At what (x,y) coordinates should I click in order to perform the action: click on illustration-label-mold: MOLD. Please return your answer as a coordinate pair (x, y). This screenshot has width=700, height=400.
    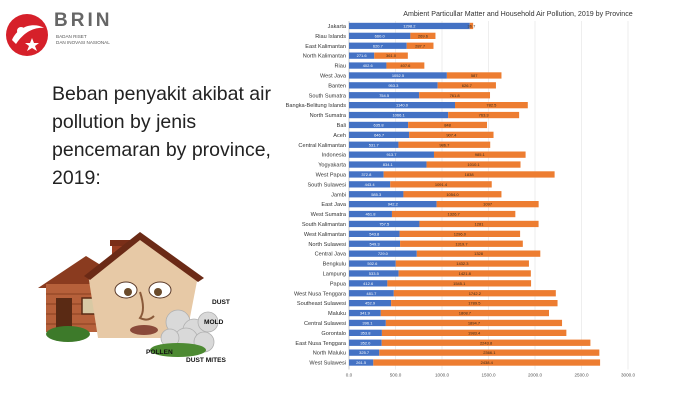
    Looking at the image, I should click on (214, 322).